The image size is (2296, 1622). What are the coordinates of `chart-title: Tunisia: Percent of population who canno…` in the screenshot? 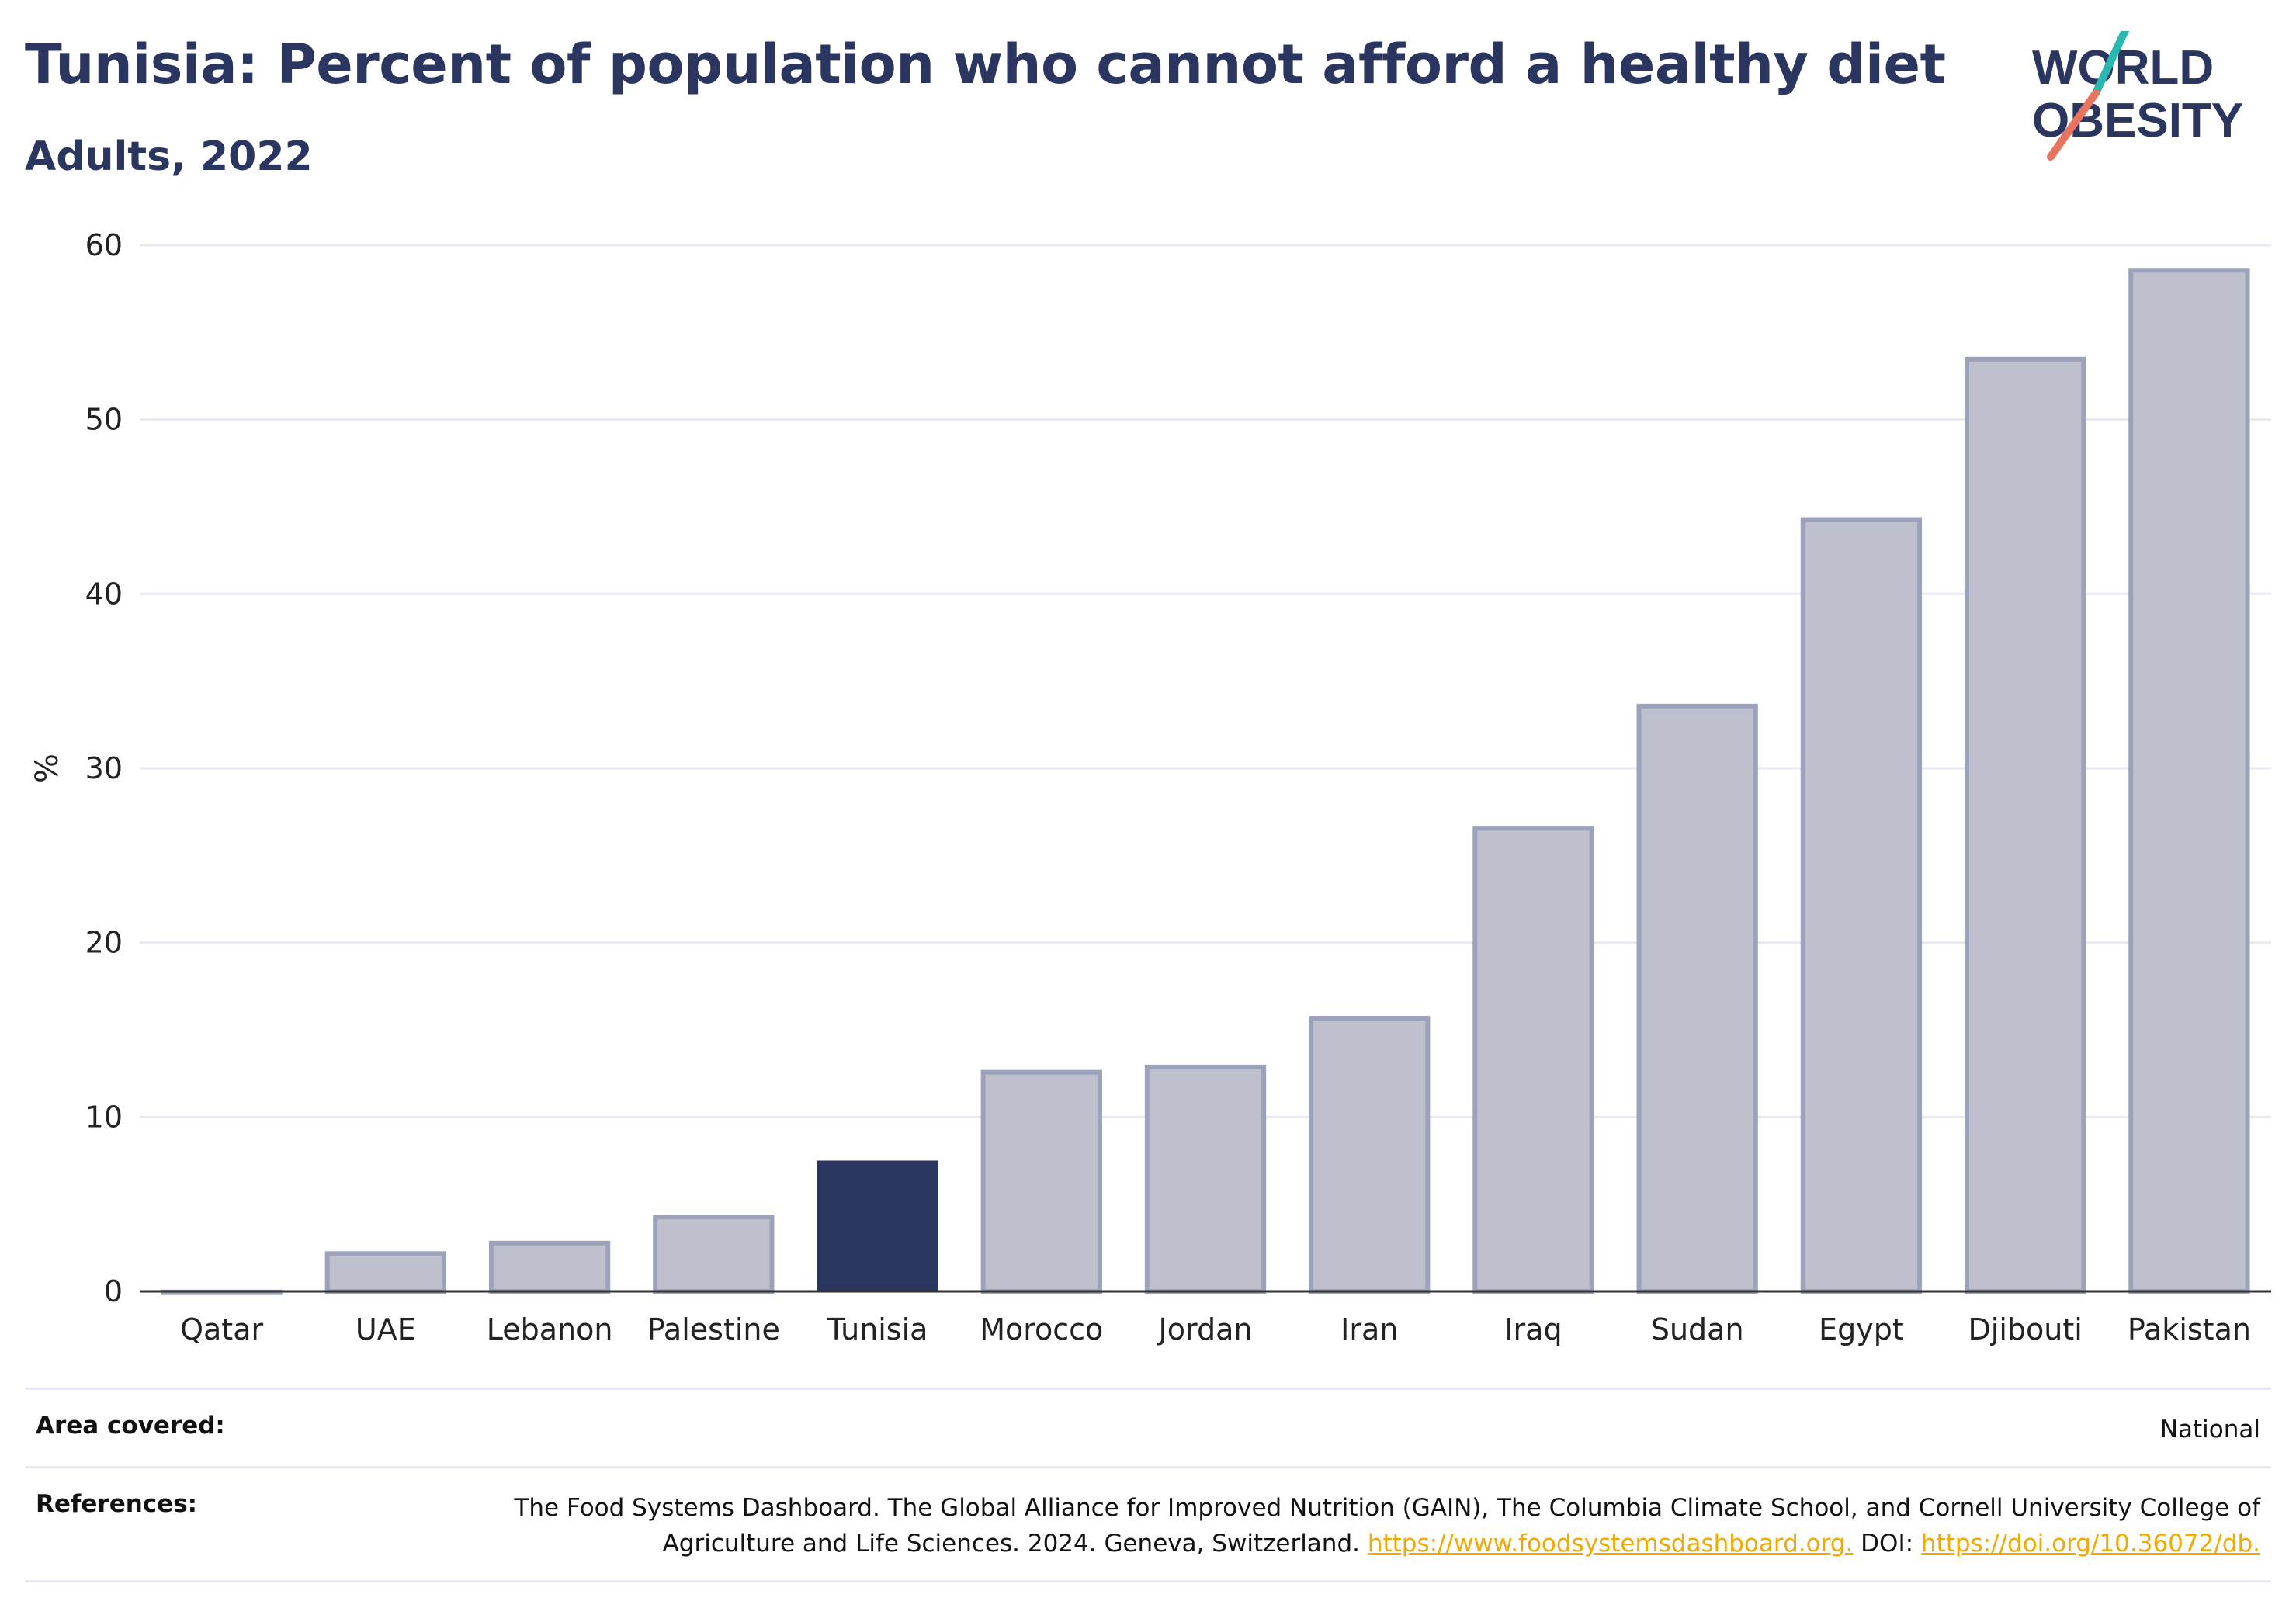 It's located at (985, 64).